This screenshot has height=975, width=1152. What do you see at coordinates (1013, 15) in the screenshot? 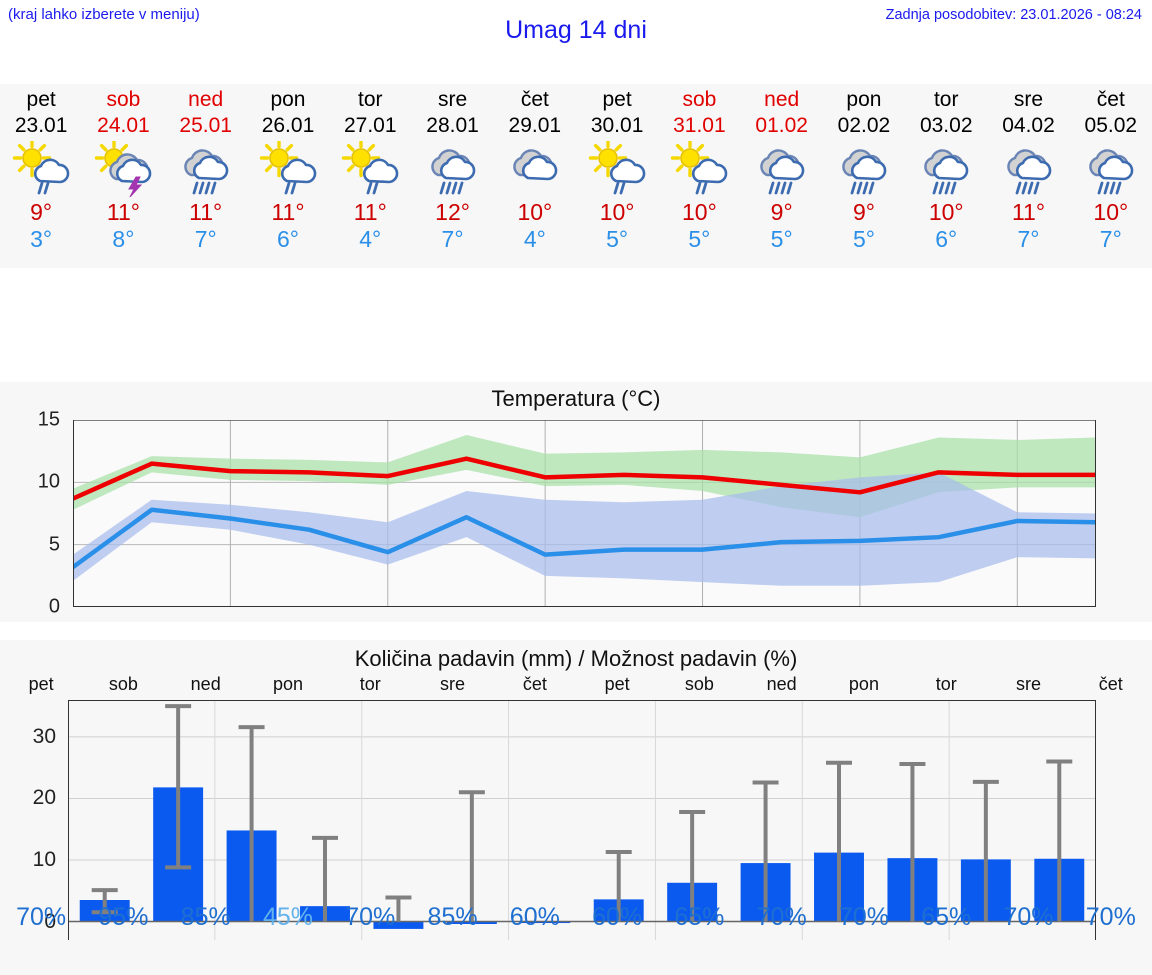
I see `last-updated-text: Zadnja posodobitev: 23.01.2026 - 08:24` at bounding box center [1013, 15].